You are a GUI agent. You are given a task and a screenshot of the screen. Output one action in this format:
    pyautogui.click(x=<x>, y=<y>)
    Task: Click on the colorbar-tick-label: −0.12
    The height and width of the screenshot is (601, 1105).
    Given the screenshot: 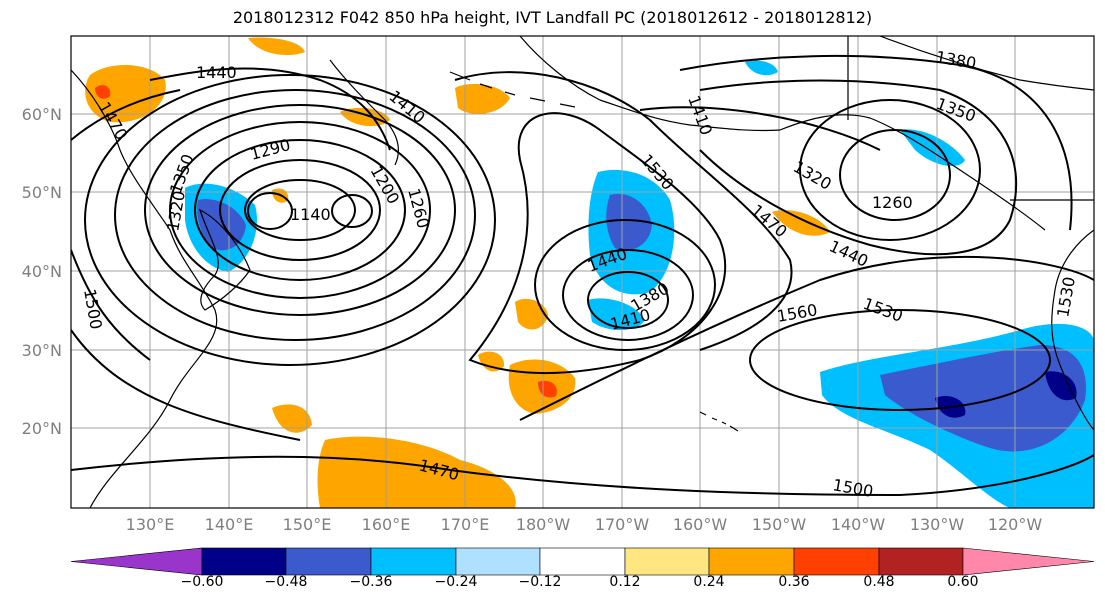 What is the action you would take?
    pyautogui.click(x=540, y=582)
    